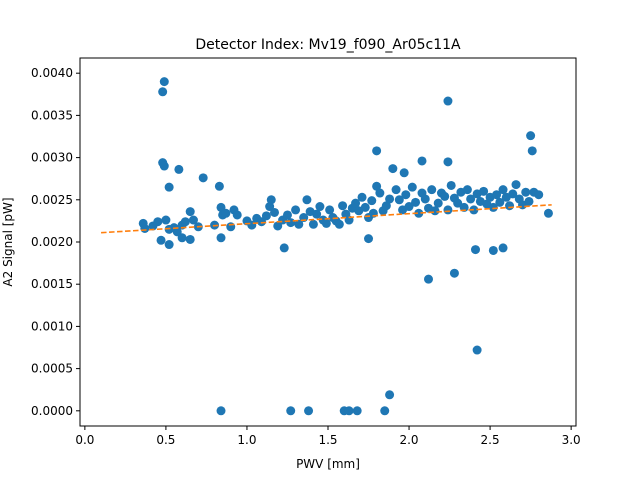 Image resolution: width=640 pixels, height=480 pixels. What do you see at coordinates (52, 115) in the screenshot?
I see `y-tick-label: 0.0035` at bounding box center [52, 115].